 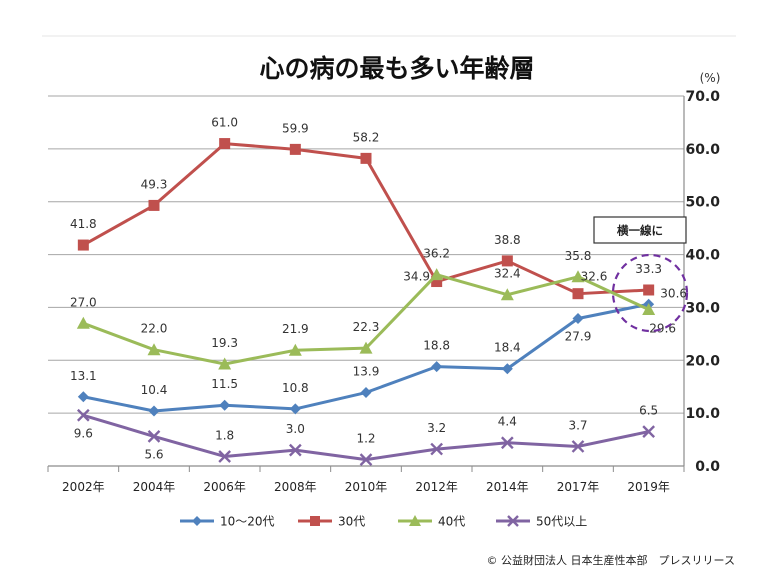 I want to click on y-tick-label: 20.0, so click(x=702, y=361).